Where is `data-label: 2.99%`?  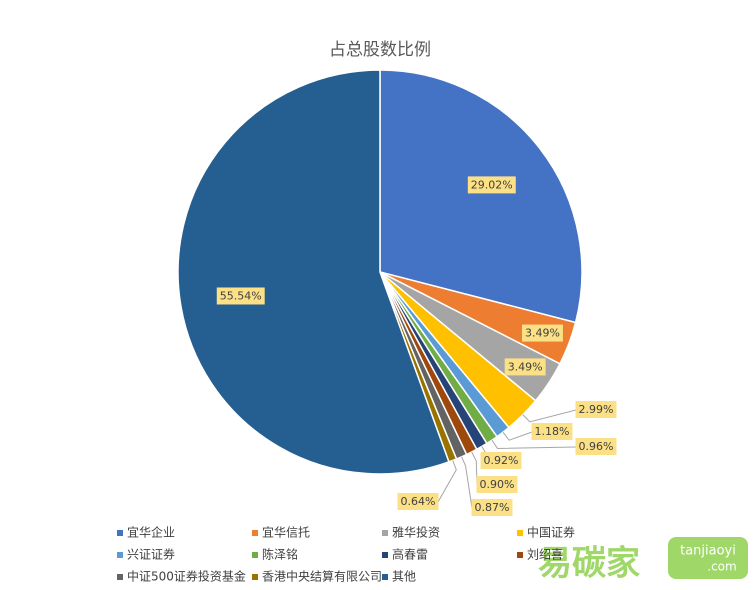
data-label: 2.99% is located at coordinates (596, 409).